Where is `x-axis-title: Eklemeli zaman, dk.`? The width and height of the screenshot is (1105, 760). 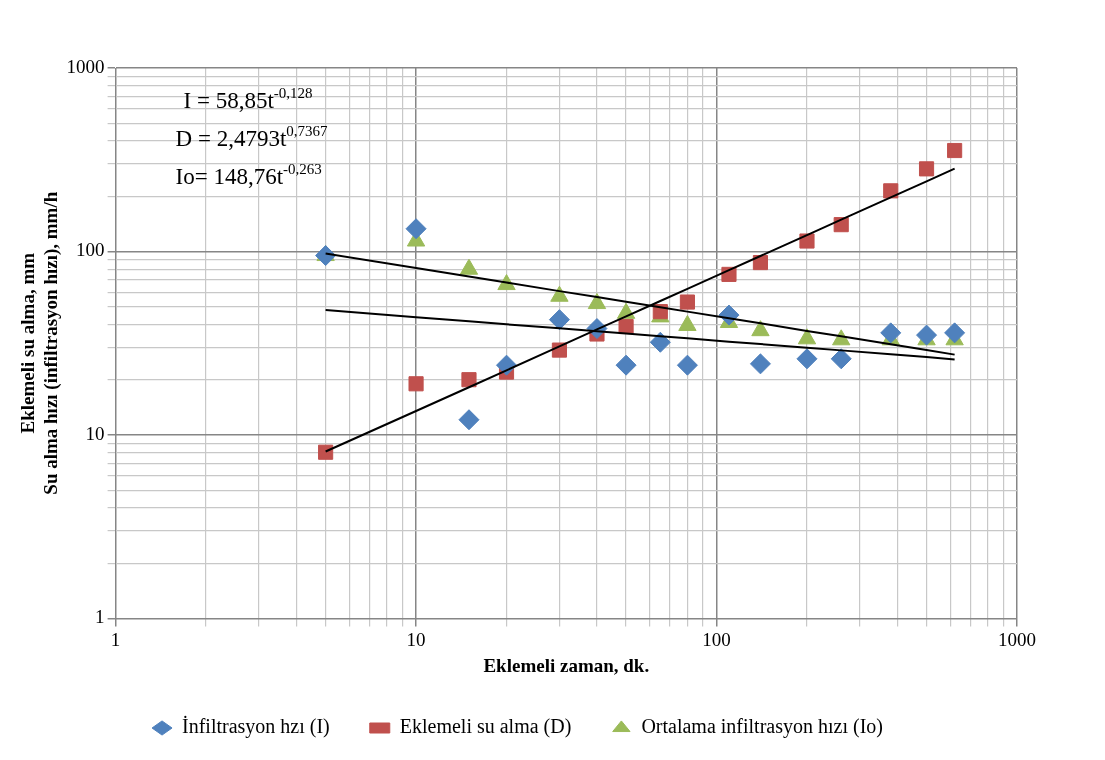 x-axis-title: Eklemeli zaman, dk. is located at coordinates (566, 665).